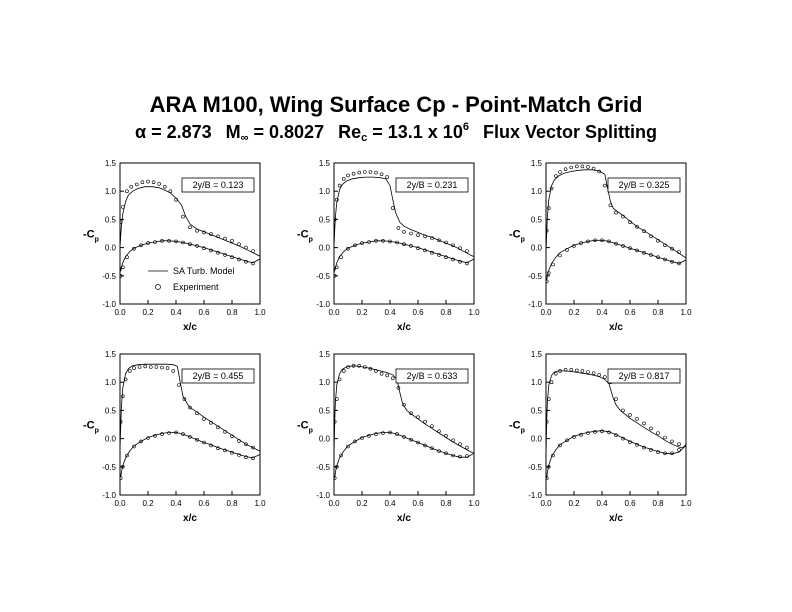 The width and height of the screenshot is (792, 612). I want to click on y-tick-label: -1.0, so click(323, 304).